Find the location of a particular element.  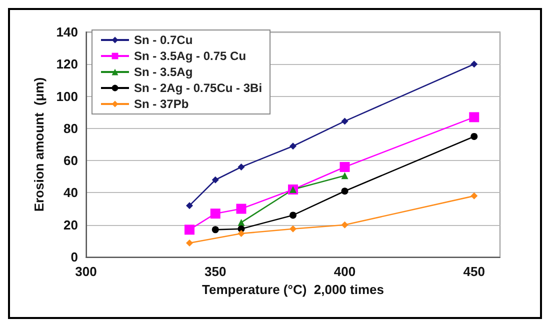

legend-label: Sn - 3.5Ag is located at coordinates (163, 72).